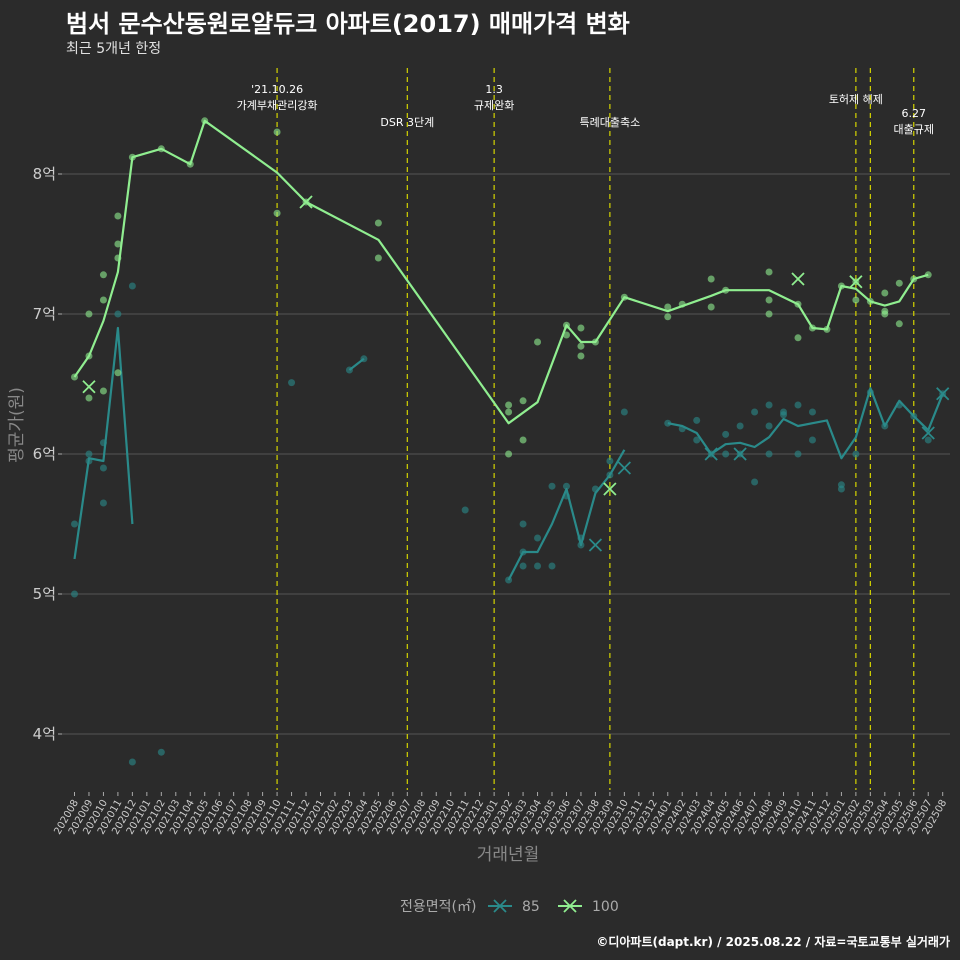 The width and height of the screenshot is (960, 960). What do you see at coordinates (348, 24) in the screenshot?
I see `chart-title: 범서 문수산동원로얄듀크 아파트(2017) 매매가격 변화` at bounding box center [348, 24].